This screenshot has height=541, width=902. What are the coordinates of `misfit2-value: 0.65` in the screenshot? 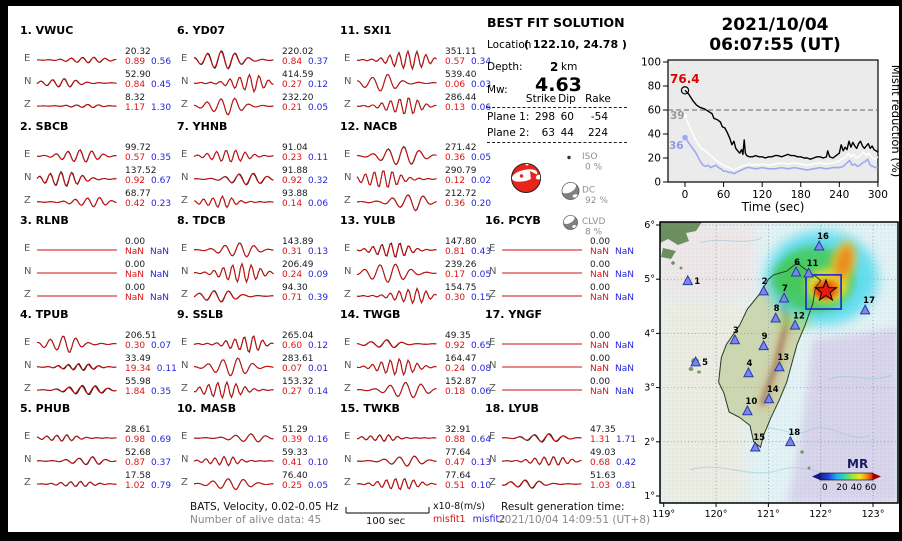 It's located at (481, 346).